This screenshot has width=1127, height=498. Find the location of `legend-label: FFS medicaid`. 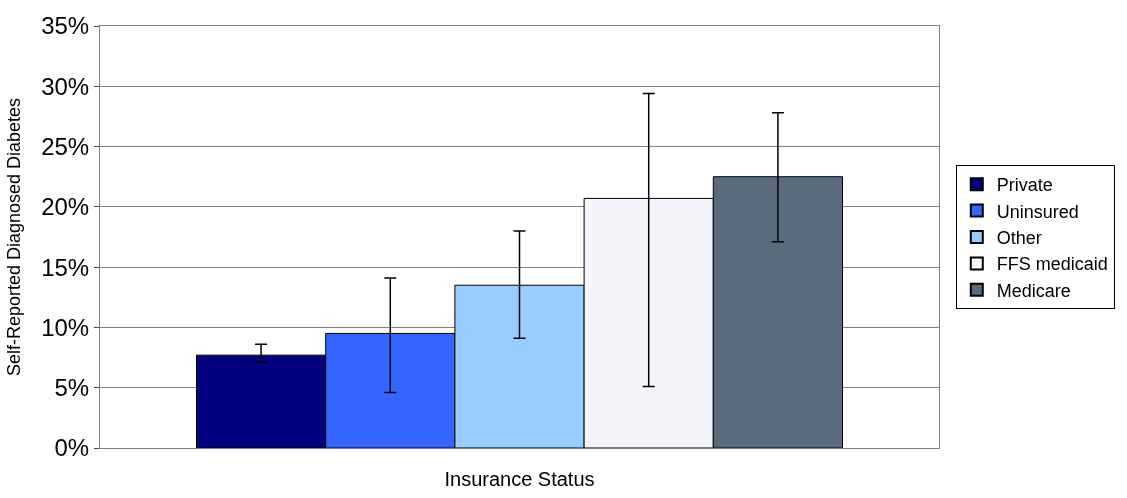

legend-label: FFS medicaid is located at coordinates (1052, 264).